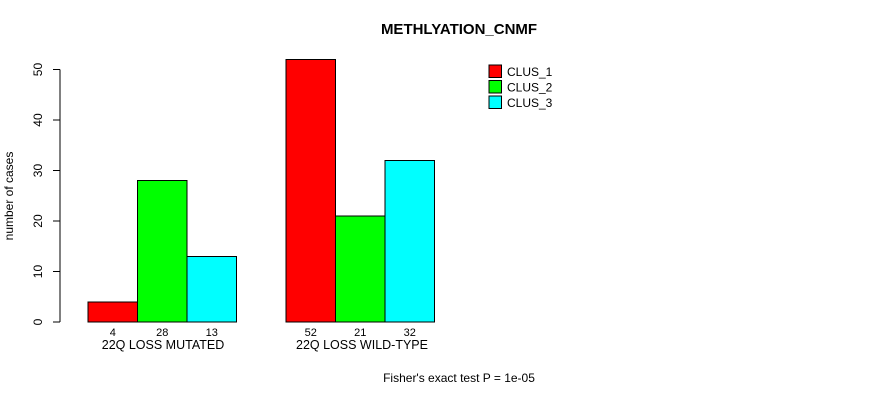 The image size is (890, 400). I want to click on y-axis-tick-label: 50, so click(38, 70).